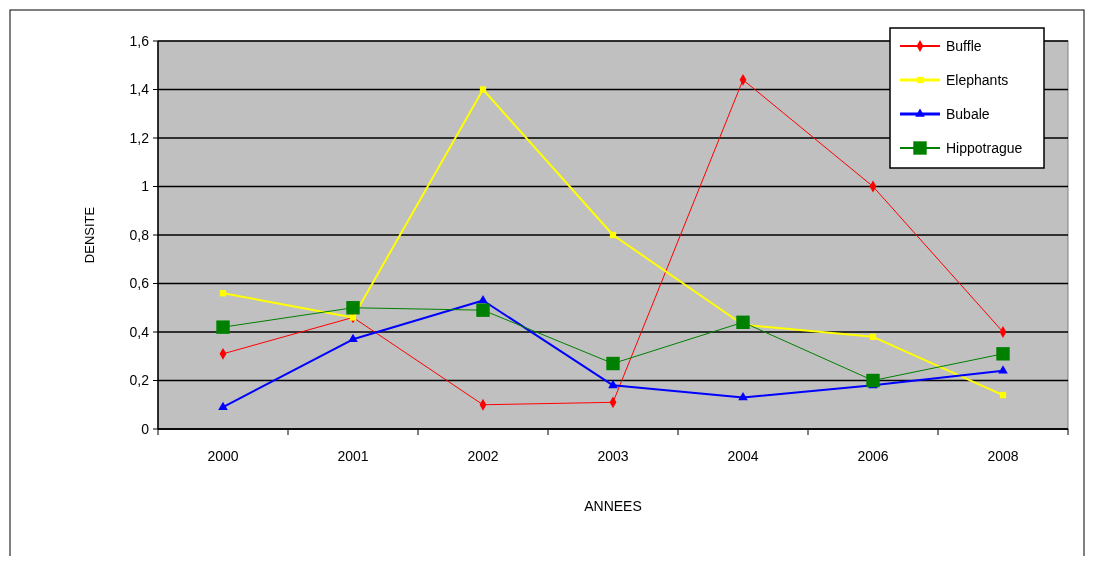 The width and height of the screenshot is (1096, 567). What do you see at coordinates (139, 283) in the screenshot?
I see `y-tick-label: 0,6` at bounding box center [139, 283].